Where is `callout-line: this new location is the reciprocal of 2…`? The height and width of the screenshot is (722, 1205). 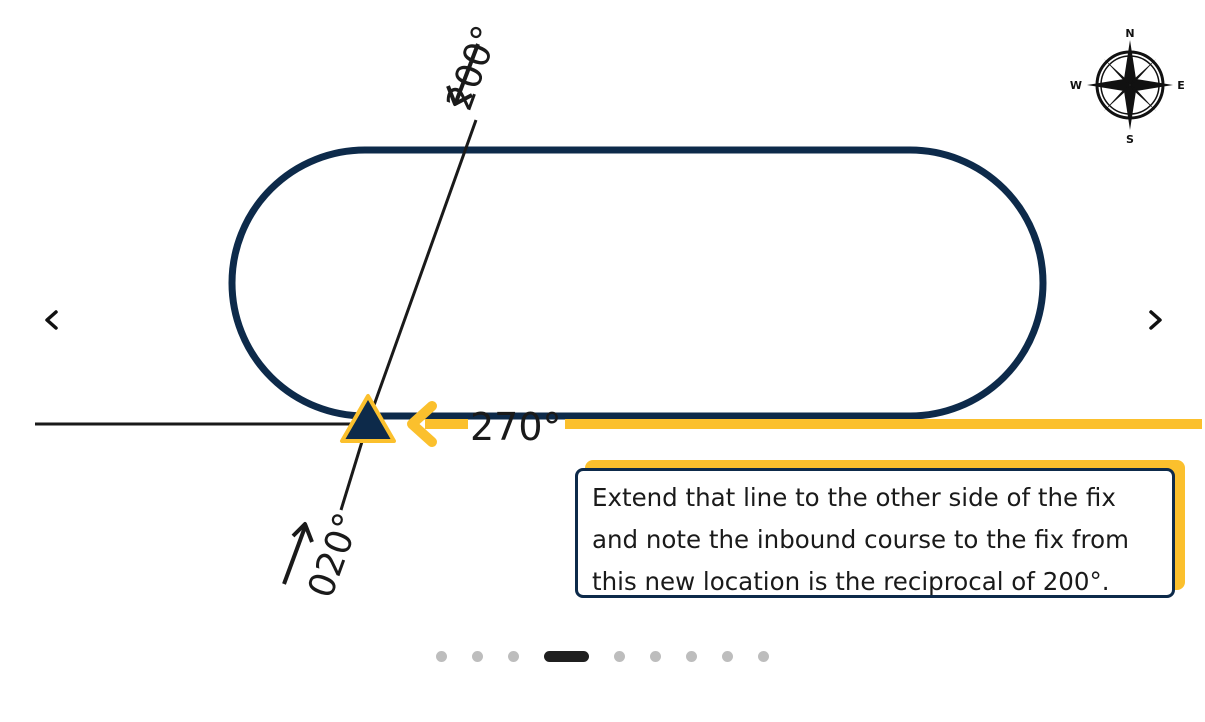
callout-line: this new location is the reciprocal of 2… is located at coordinates (851, 581).